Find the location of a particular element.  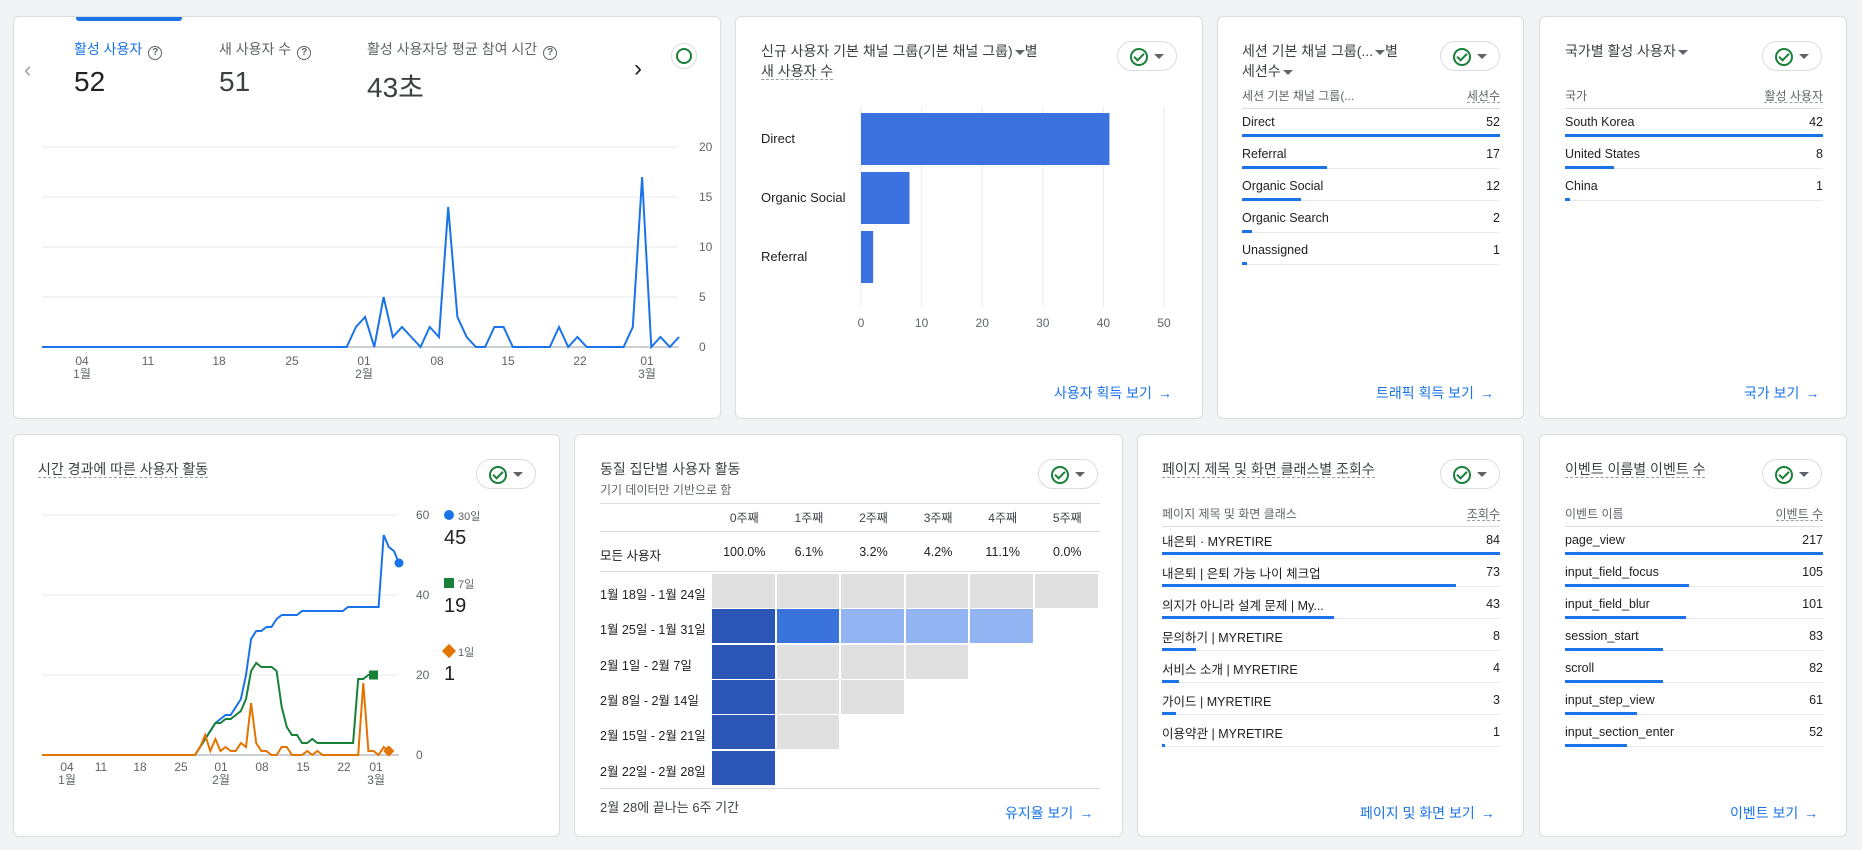

next-arrow-icon: › is located at coordinates (638, 68).